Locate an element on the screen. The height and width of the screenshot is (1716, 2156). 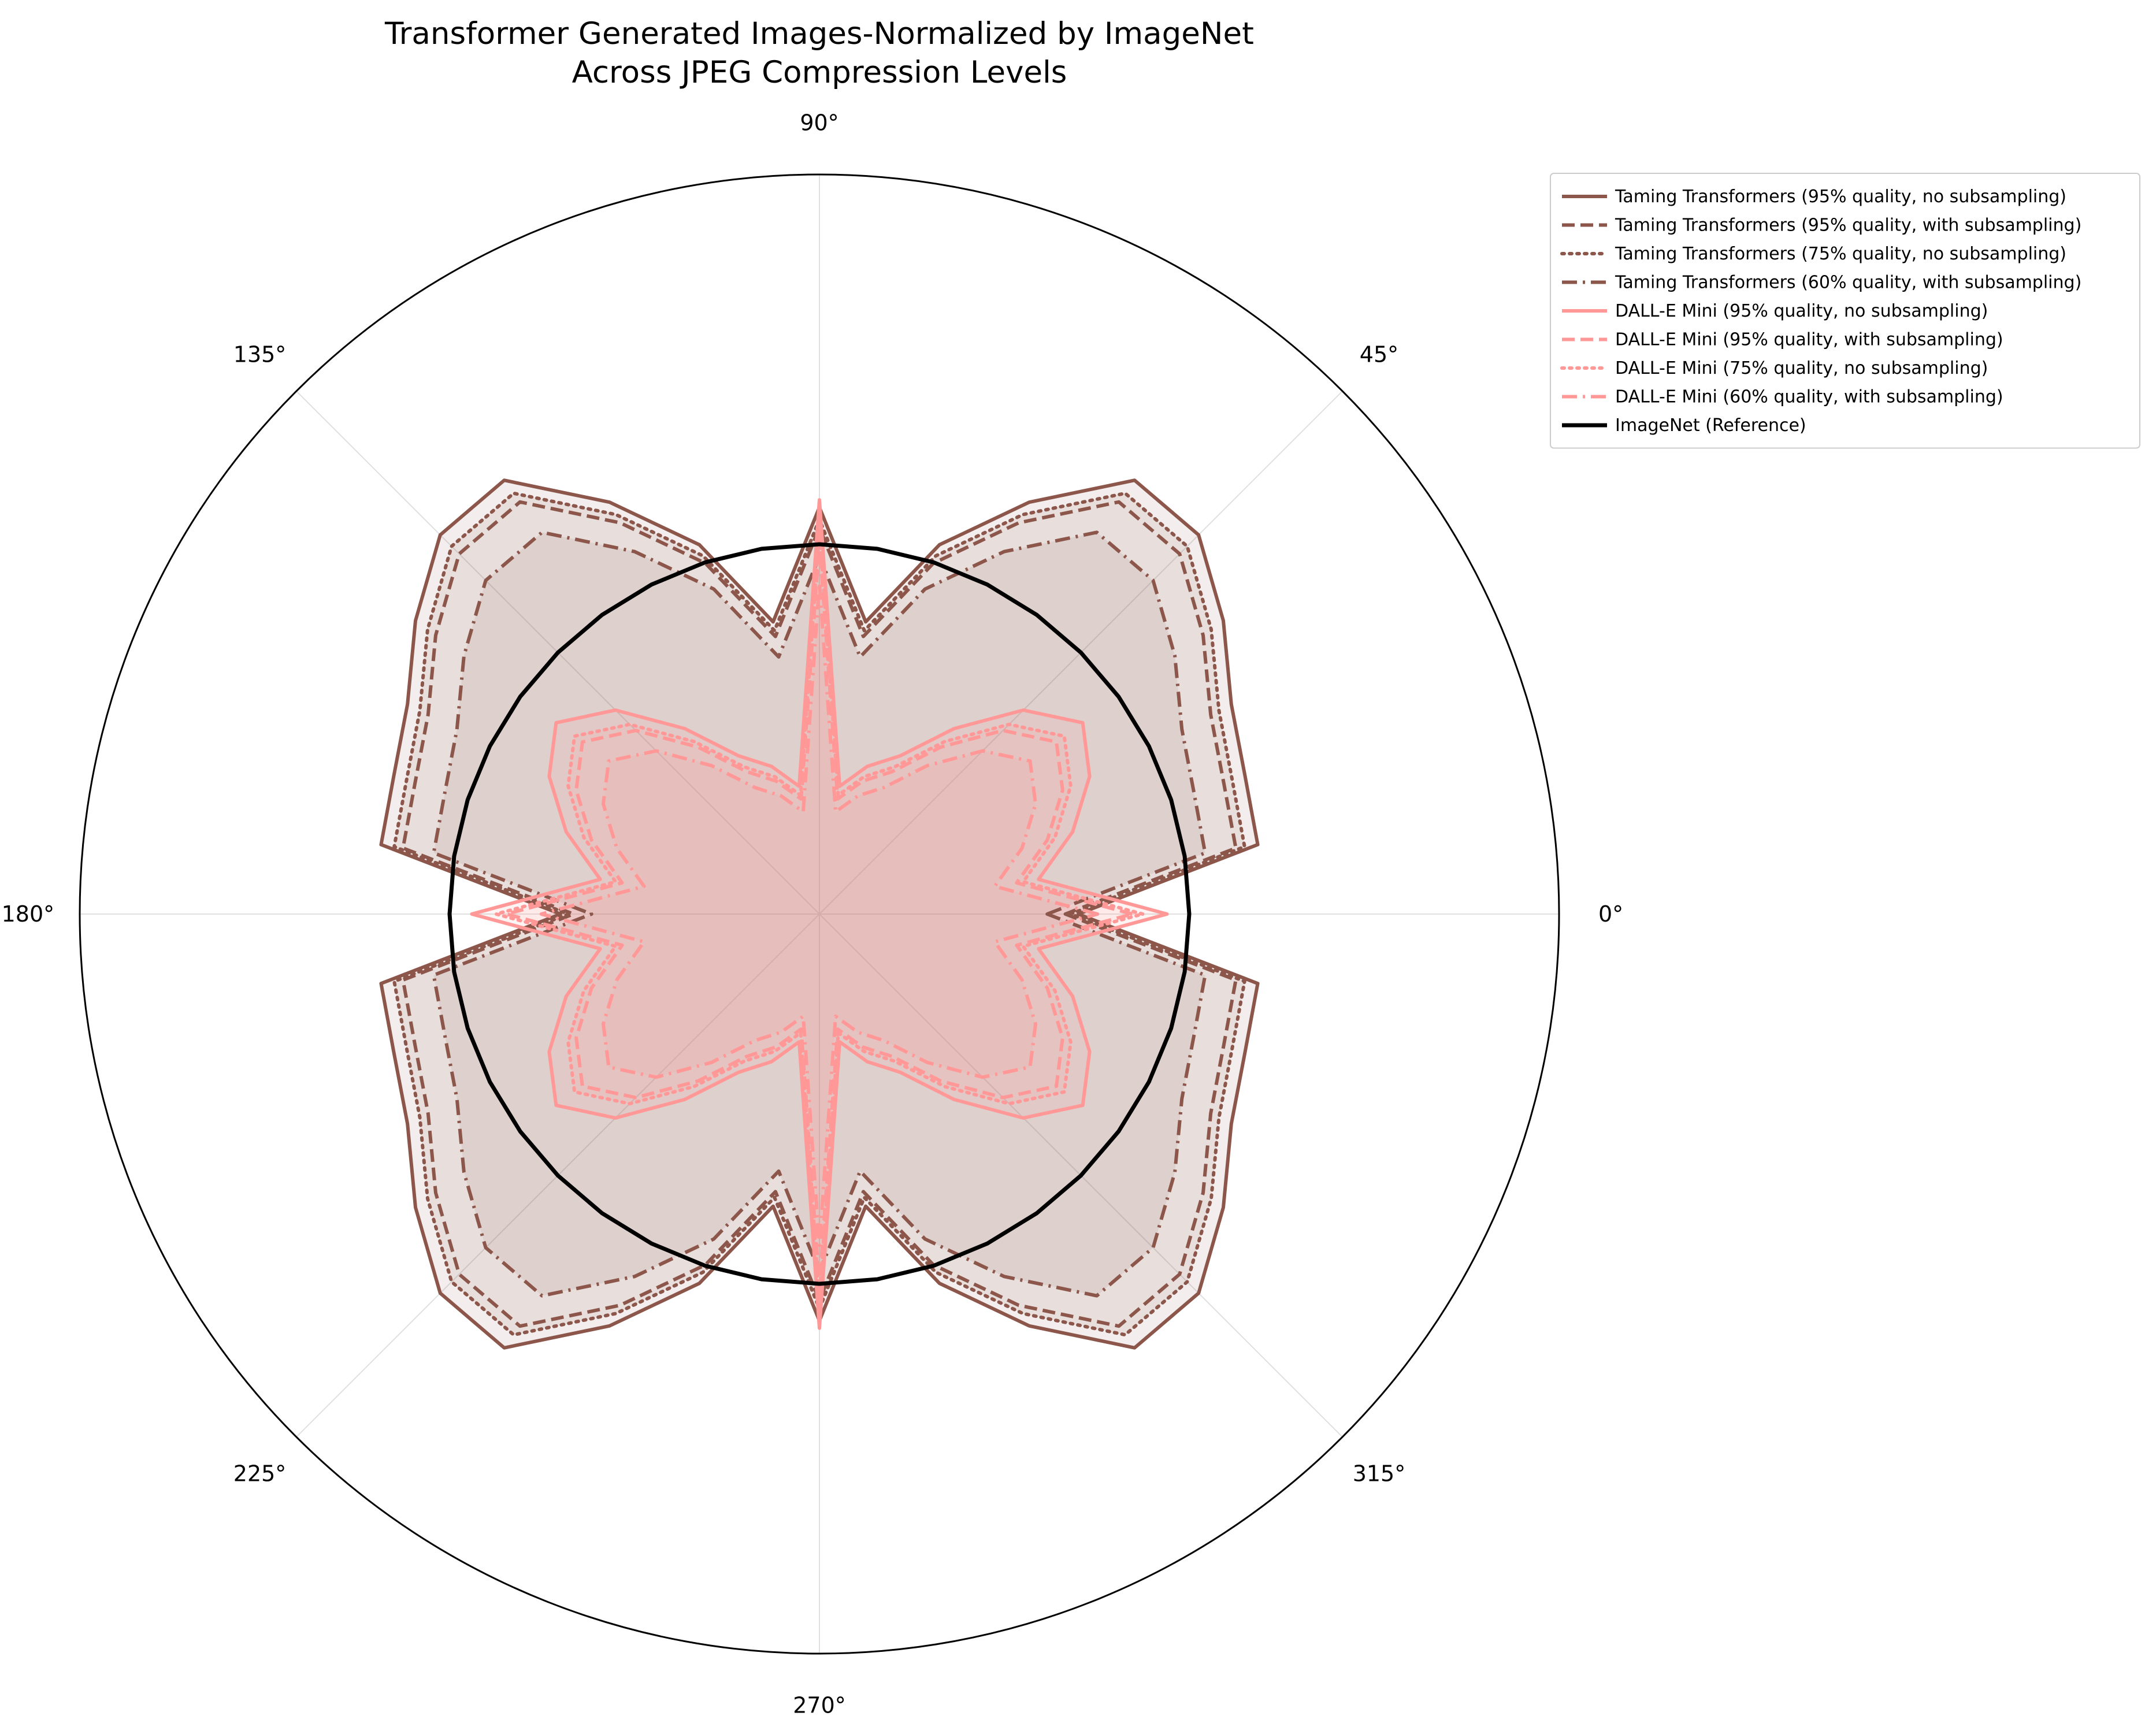
series-fill is located at coordinates (819, 914).